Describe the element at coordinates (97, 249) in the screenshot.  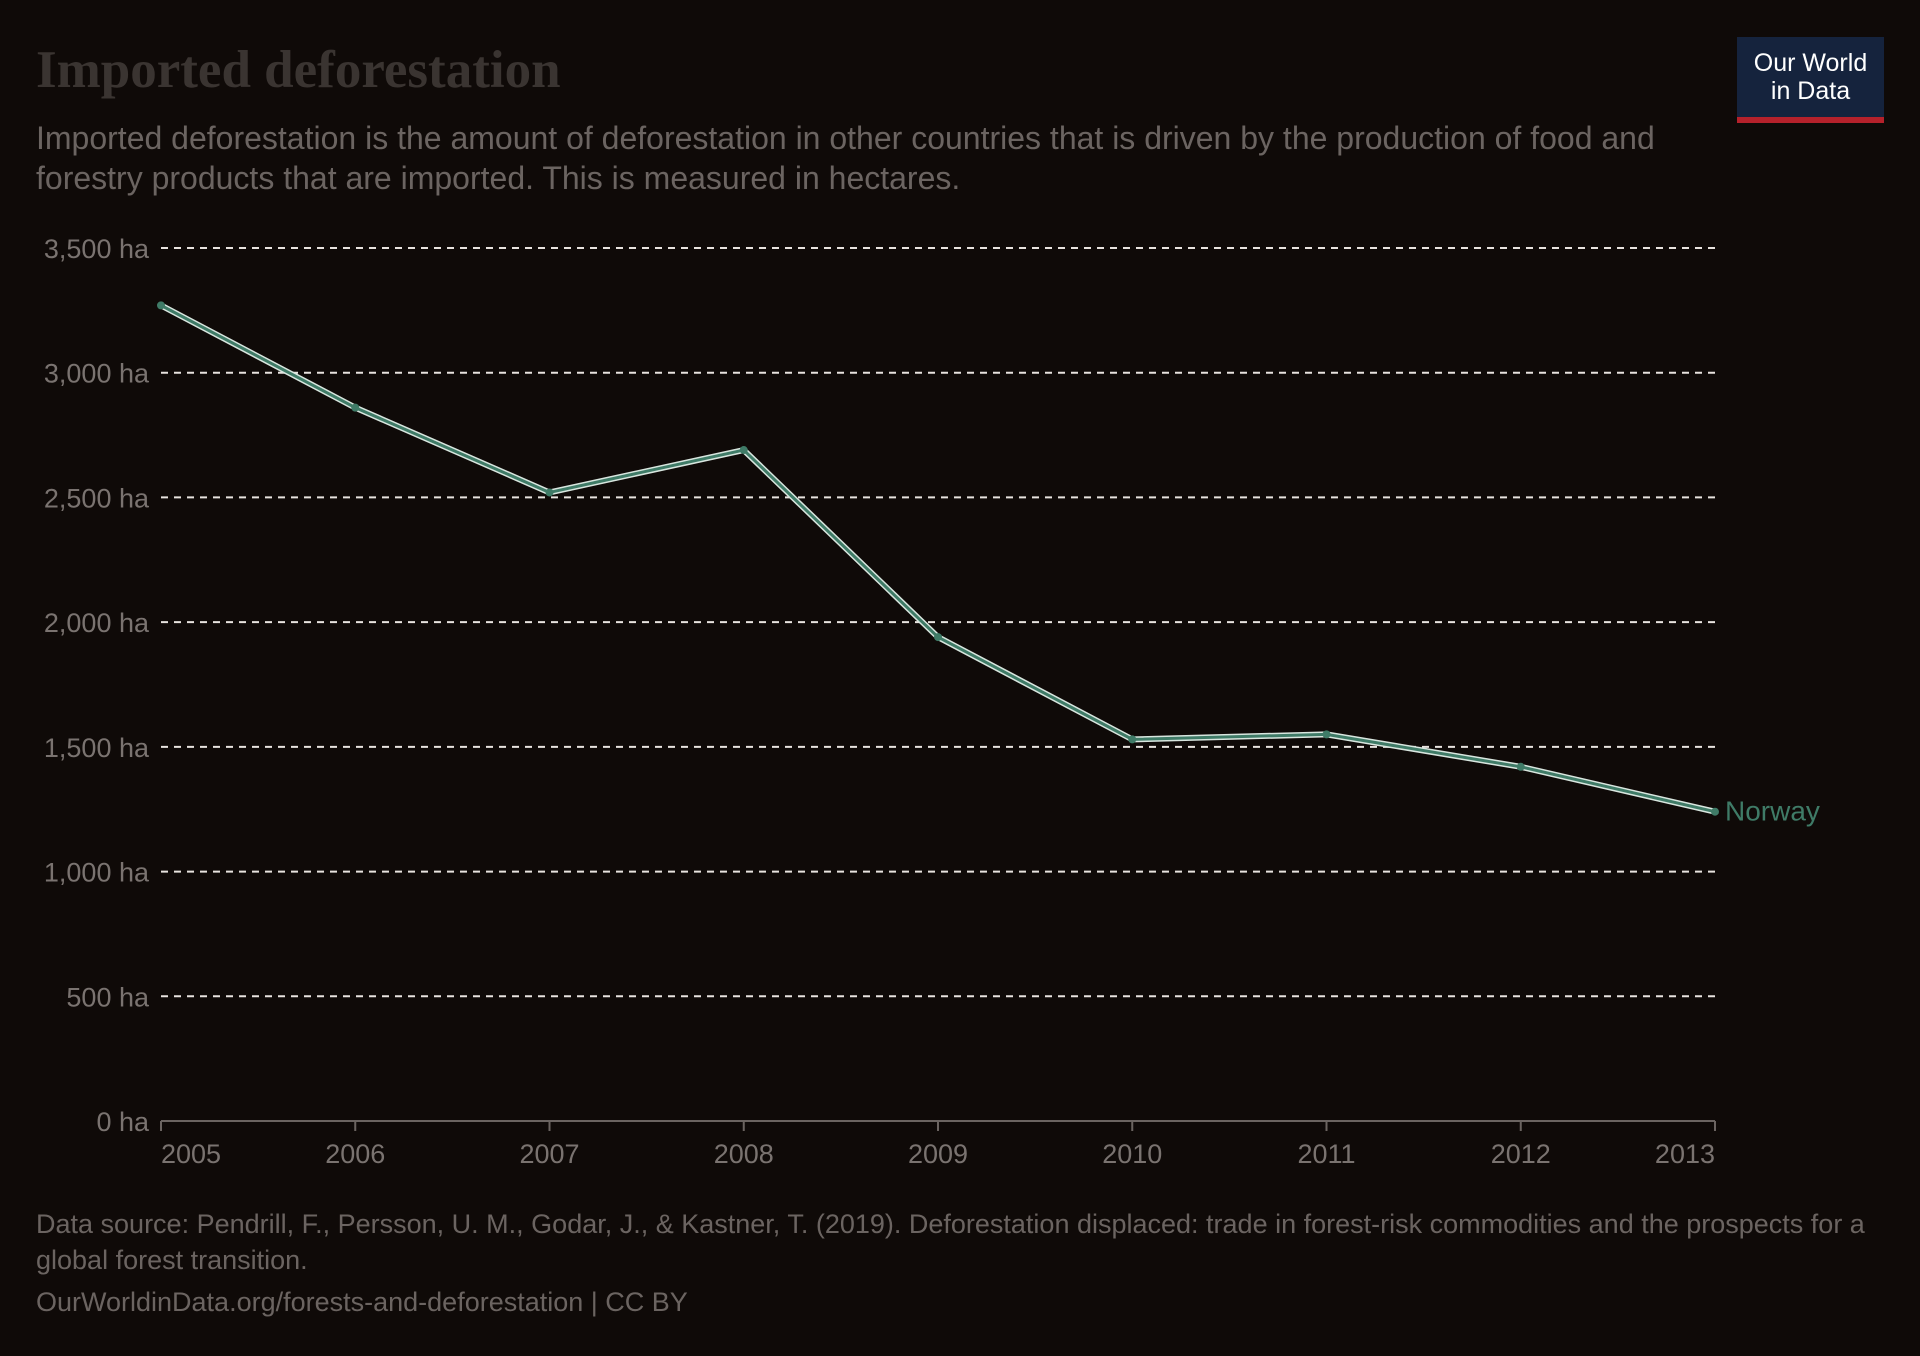
I see `y-tick-label: 3,500 ha` at that location.